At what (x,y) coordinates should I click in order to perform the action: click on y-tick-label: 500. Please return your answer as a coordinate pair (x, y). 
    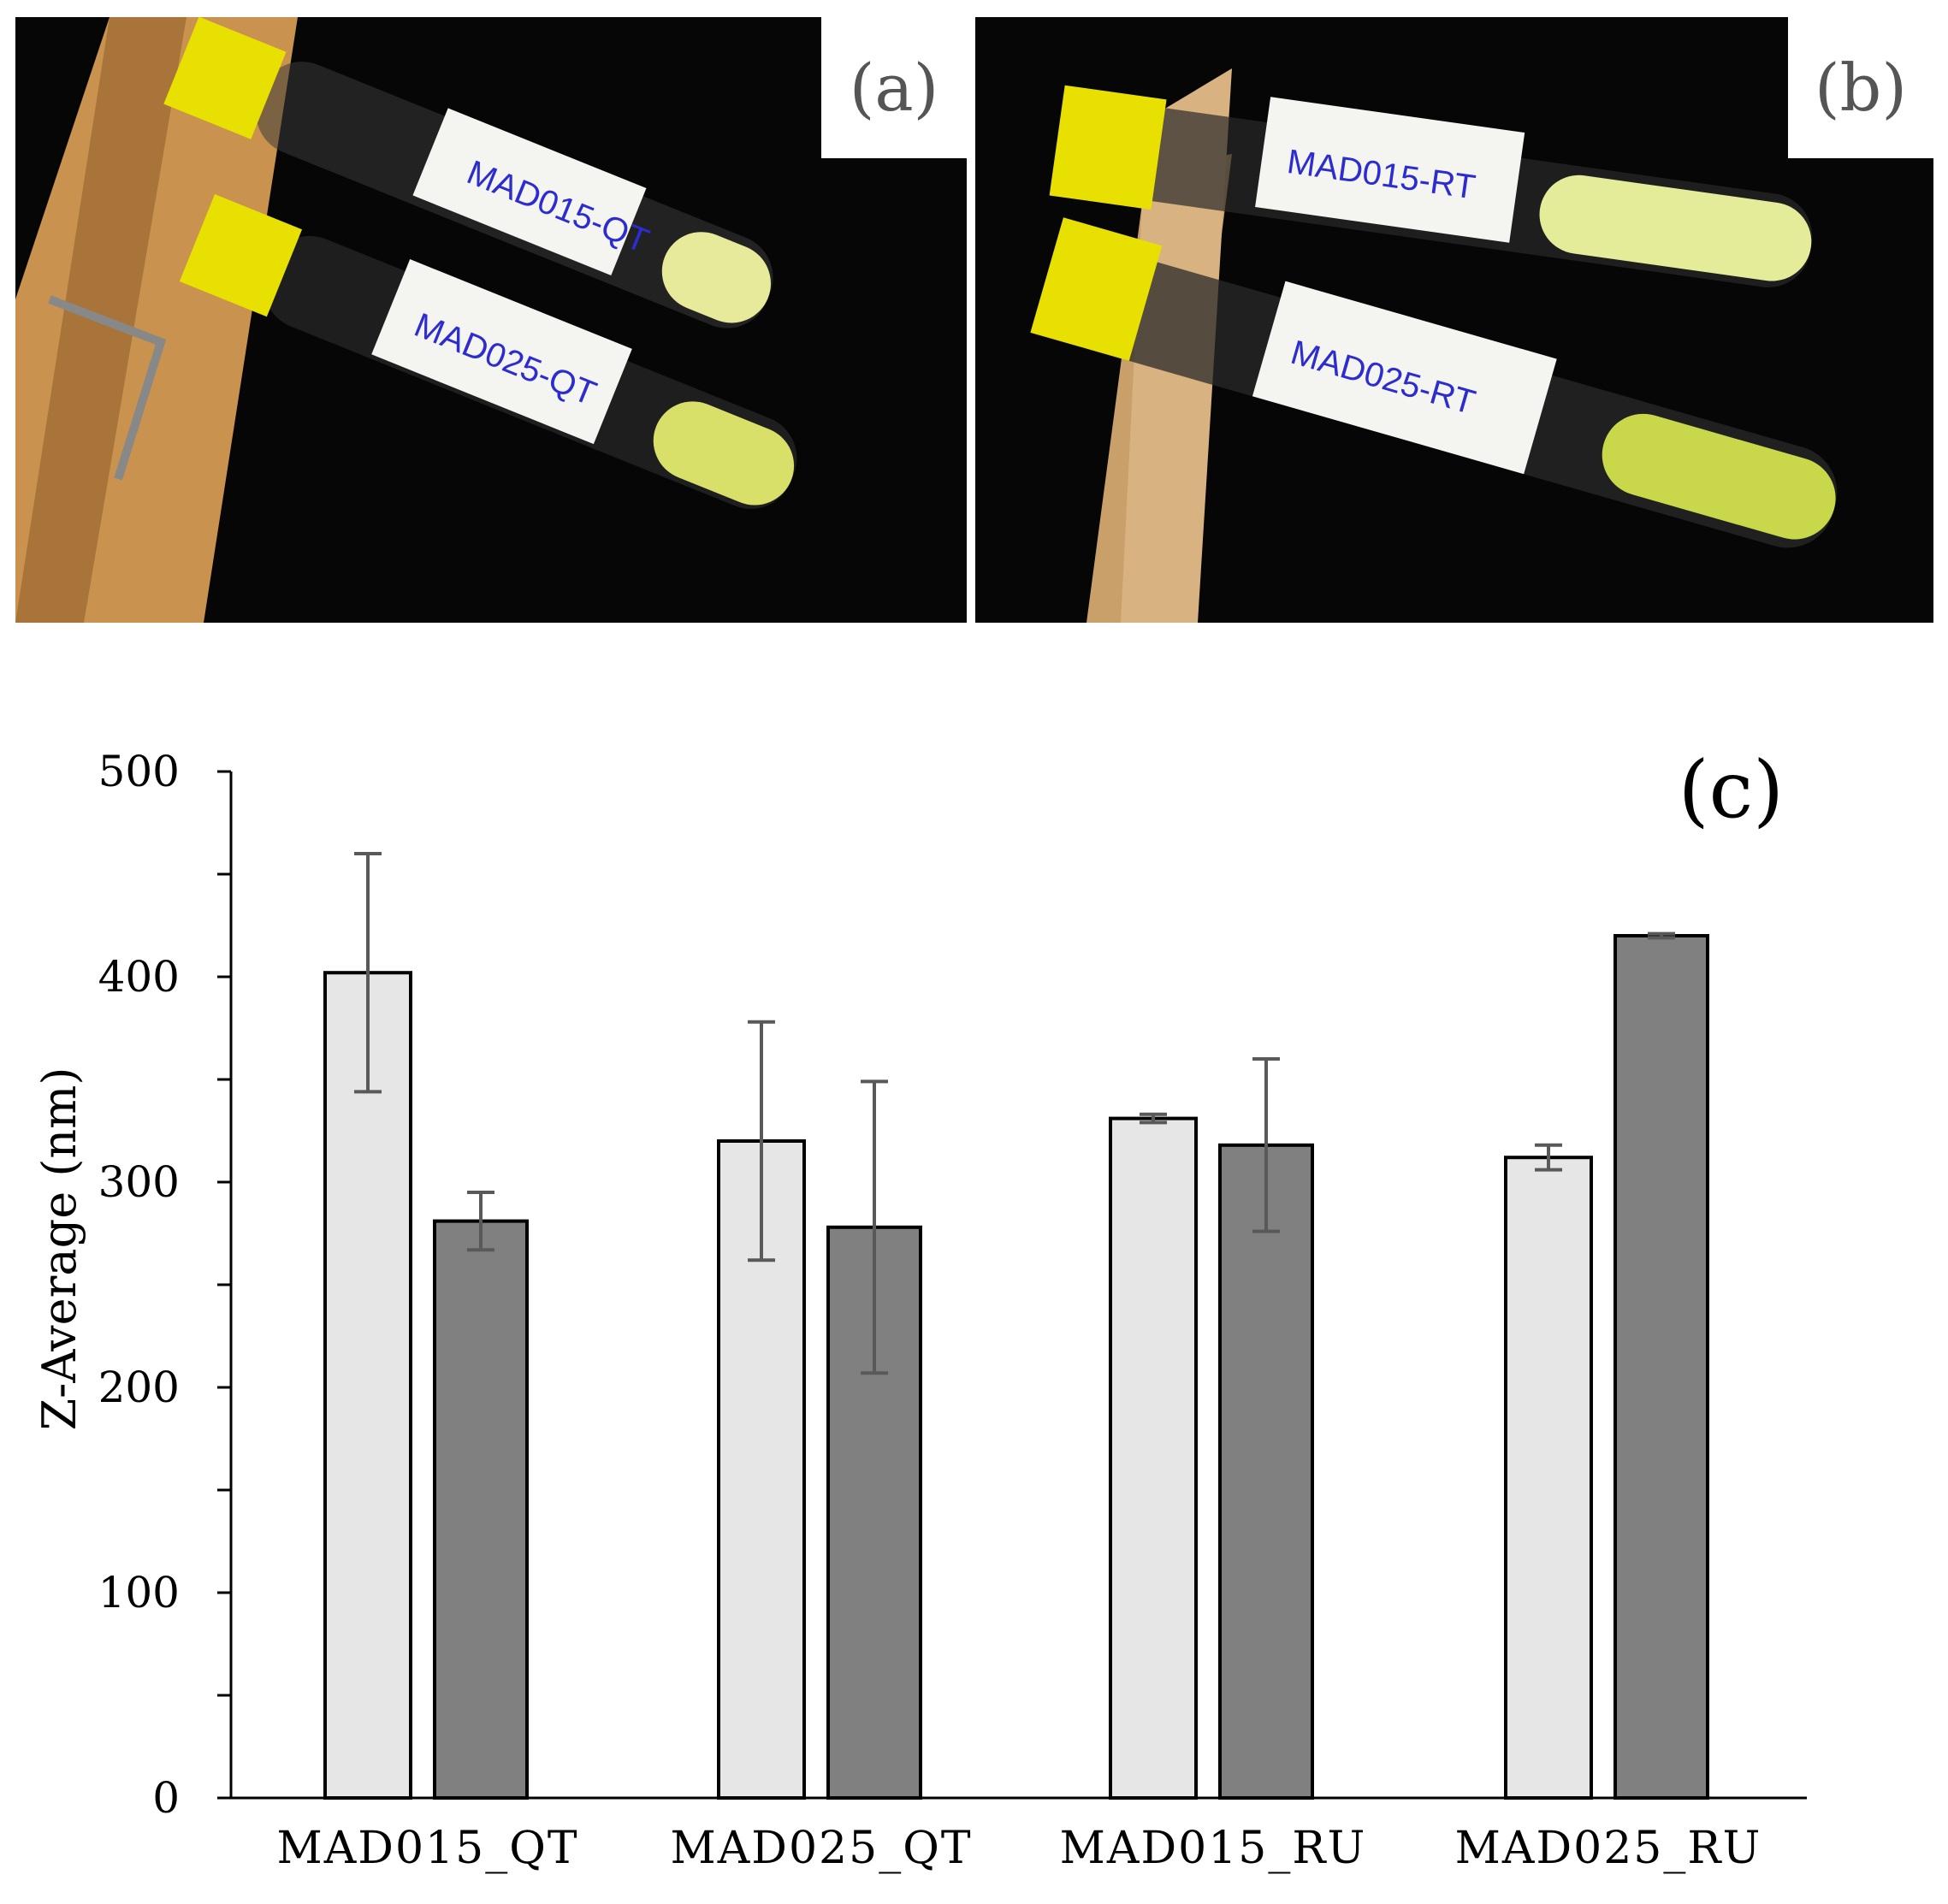
    Looking at the image, I should click on (139, 772).